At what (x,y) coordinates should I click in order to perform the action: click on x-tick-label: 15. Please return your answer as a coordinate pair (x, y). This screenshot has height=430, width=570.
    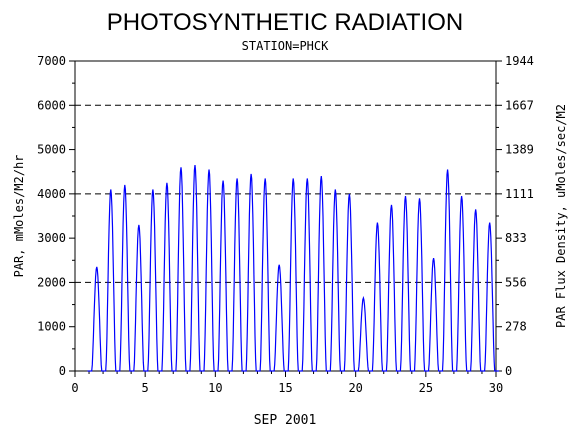
    Looking at the image, I should click on (285, 388).